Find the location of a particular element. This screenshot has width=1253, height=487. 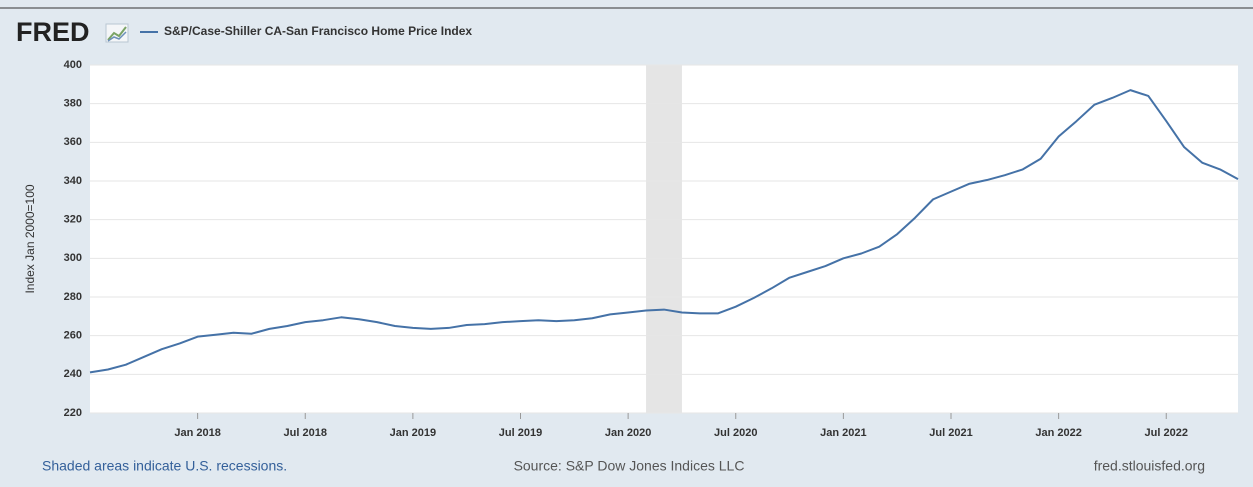

y-tick-label: 360 is located at coordinates (73, 142).